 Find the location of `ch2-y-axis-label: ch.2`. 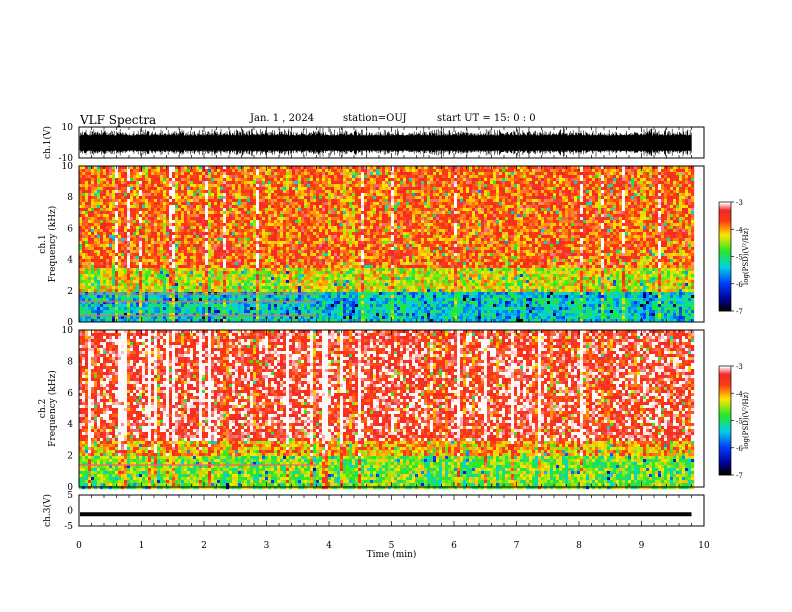

ch2-y-axis-label: ch.2 is located at coordinates (43, 408).